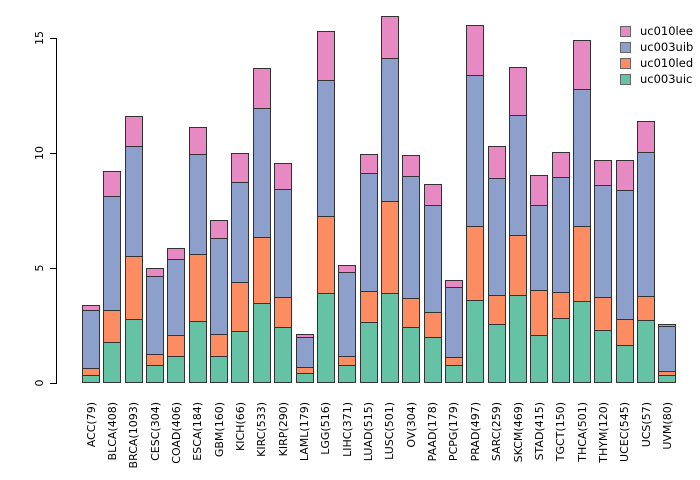  What do you see at coordinates (561, 432) in the screenshot?
I see `x-axis-label: TGCT(150)` at bounding box center [561, 432].